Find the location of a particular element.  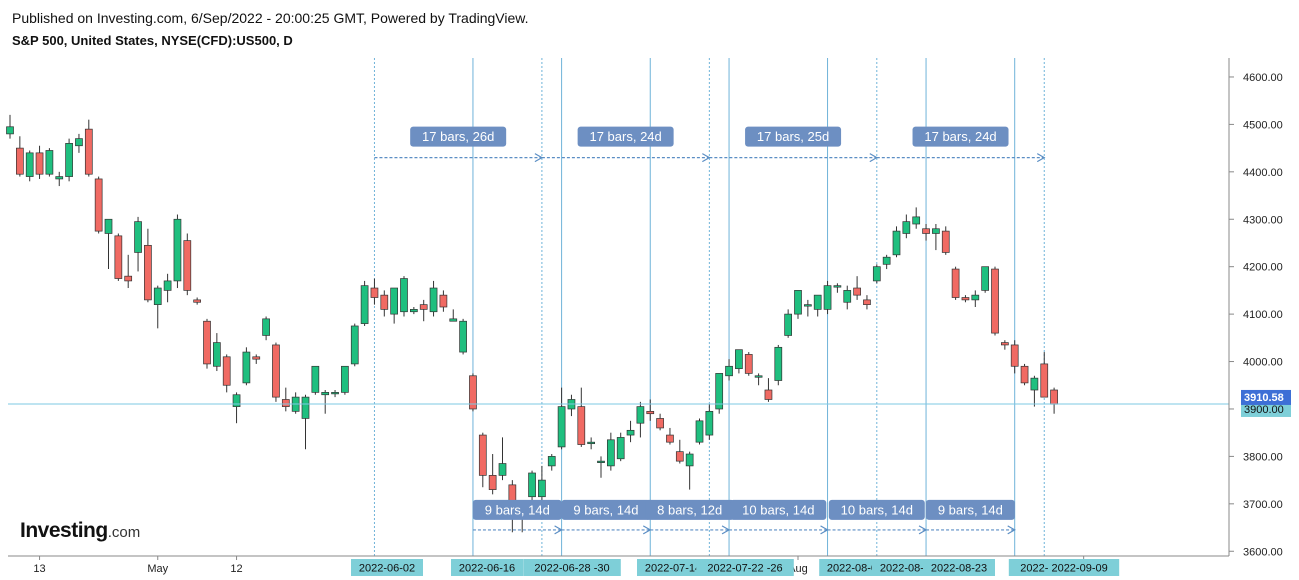

projection-label: 9 bars, 14d is located at coordinates (970, 509).